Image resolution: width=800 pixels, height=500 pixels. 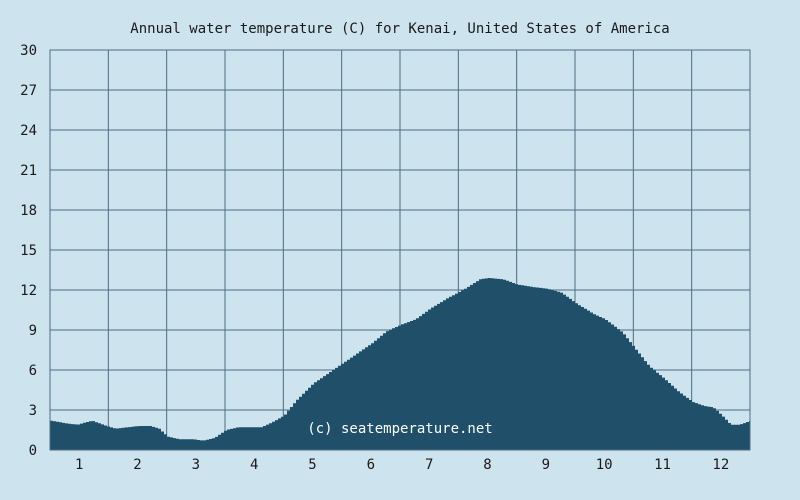 What do you see at coordinates (33, 411) in the screenshot?
I see `y-tick-label: 3` at bounding box center [33, 411].